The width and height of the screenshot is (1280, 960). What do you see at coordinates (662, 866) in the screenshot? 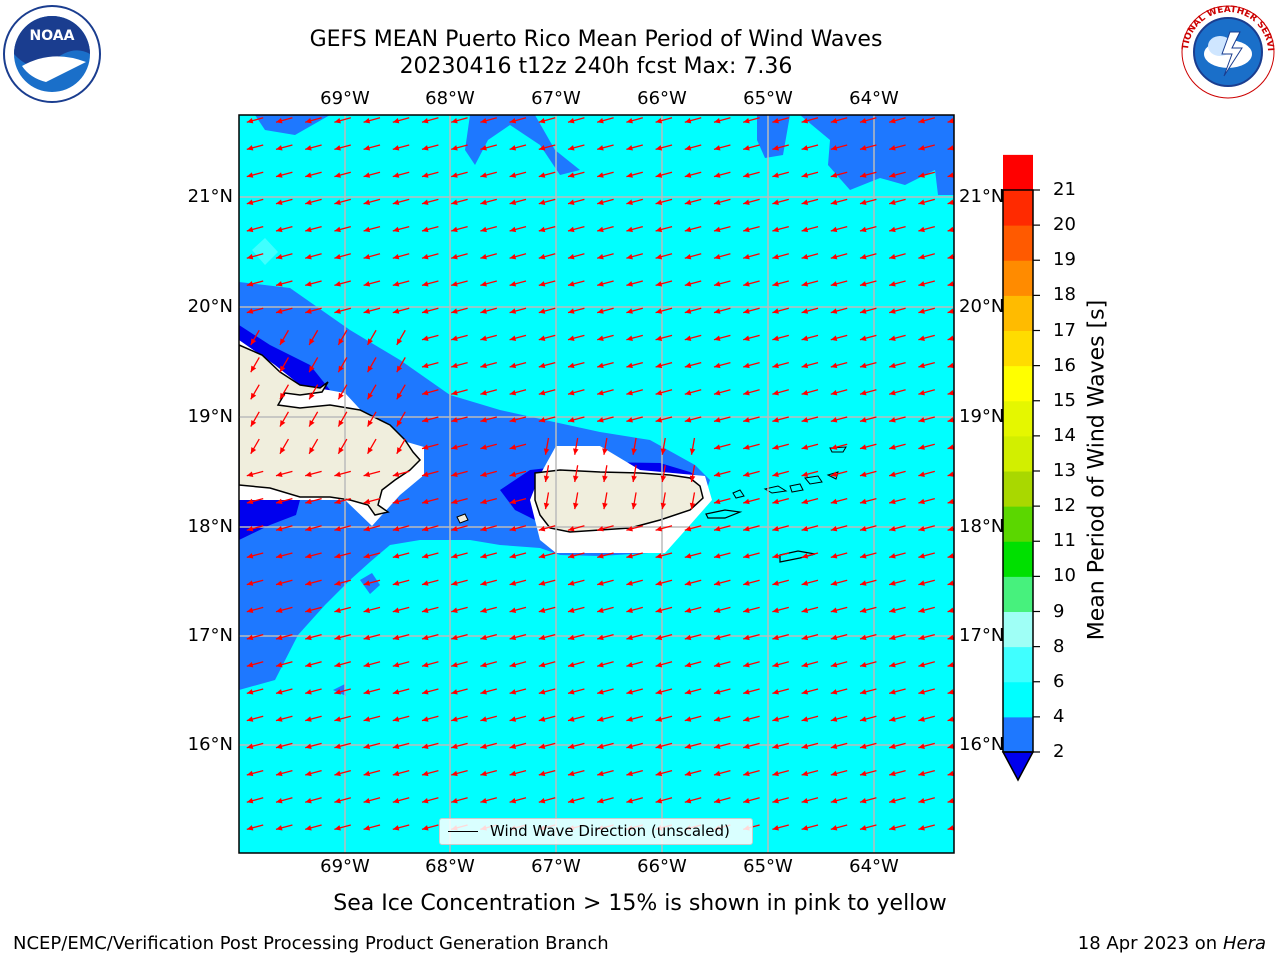
I see `lon-label-bottom: 66°W` at bounding box center [662, 866].